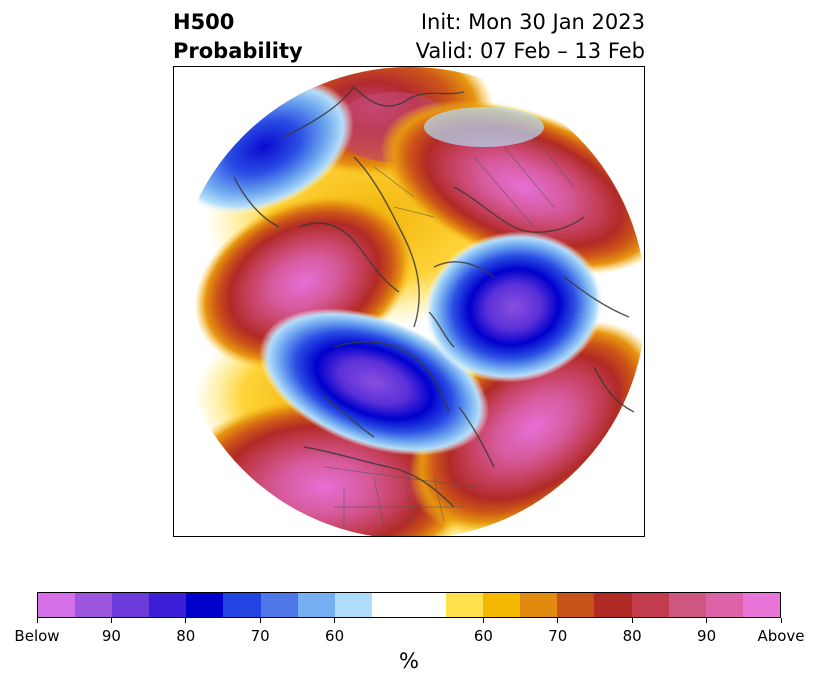 The height and width of the screenshot is (686, 819). Describe the element at coordinates (37, 636) in the screenshot. I see `colorbar-tick-label: Below` at that location.